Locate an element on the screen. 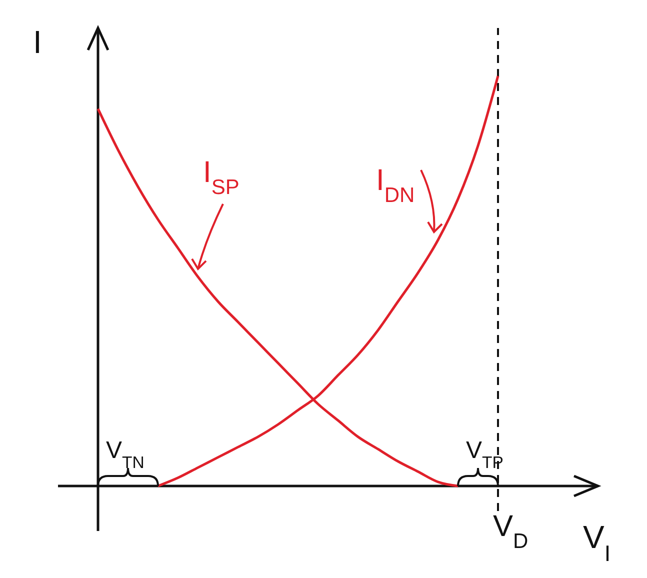 The width and height of the screenshot is (647, 578). series-label: I$_{SP}$ is located at coordinates (221, 177).